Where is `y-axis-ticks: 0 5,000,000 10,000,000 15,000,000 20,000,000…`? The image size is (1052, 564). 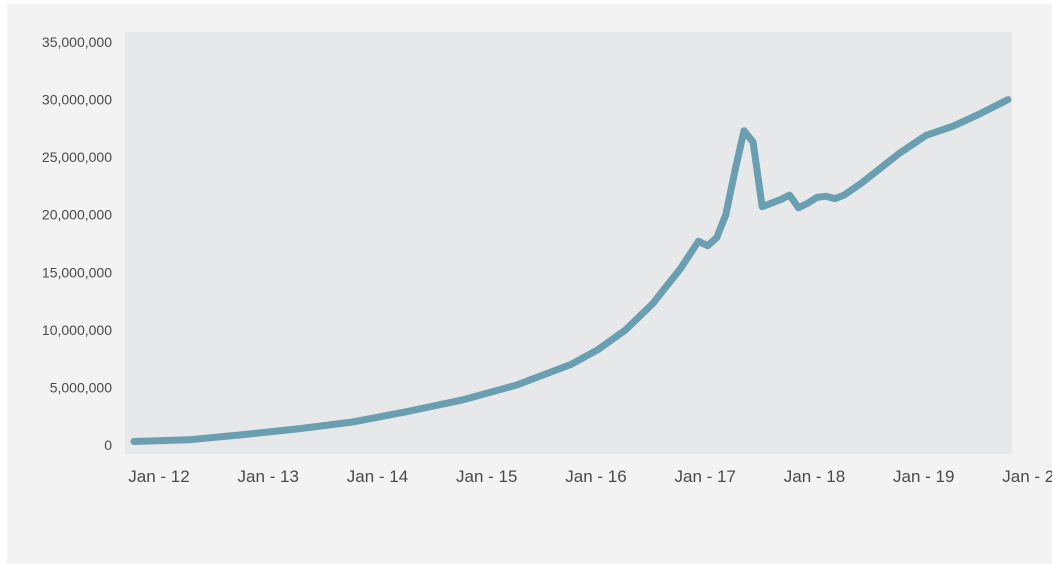
y-axis-ticks: 0 5,000,000 10,000,000 15,000,000 20,000,000… is located at coordinates (77, 243).